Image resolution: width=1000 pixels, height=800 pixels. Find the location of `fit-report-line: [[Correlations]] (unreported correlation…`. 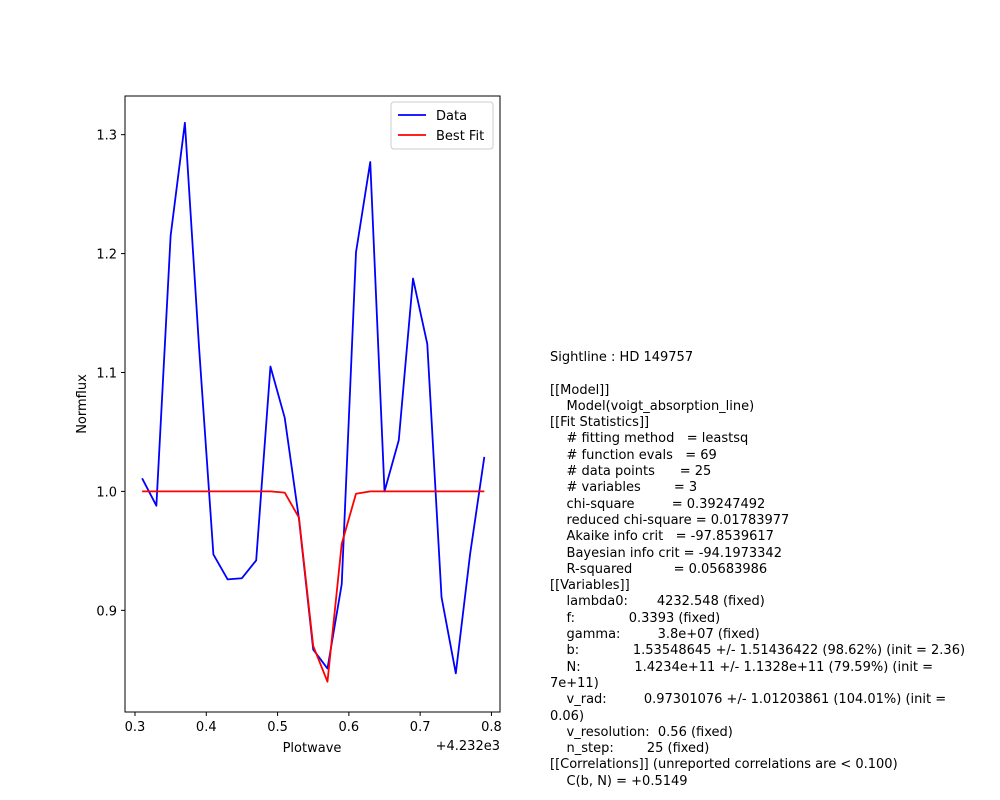

fit-report-line: [[Correlations]] (unreported correlation… is located at coordinates (724, 765).